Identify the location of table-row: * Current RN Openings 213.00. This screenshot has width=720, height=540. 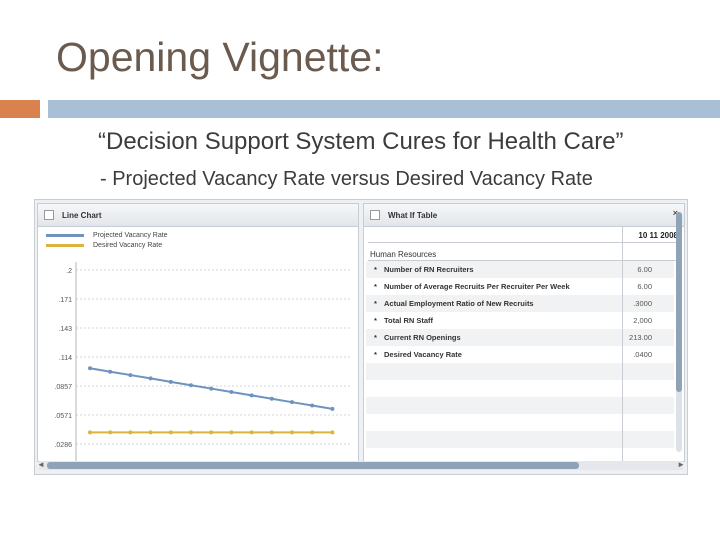
(520, 337).